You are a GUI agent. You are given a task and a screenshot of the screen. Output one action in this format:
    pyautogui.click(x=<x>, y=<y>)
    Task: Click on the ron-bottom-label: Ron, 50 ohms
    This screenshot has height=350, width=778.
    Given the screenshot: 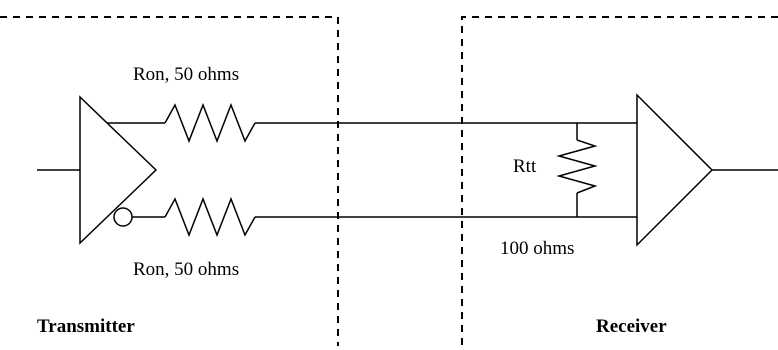 What is the action you would take?
    pyautogui.click(x=186, y=269)
    